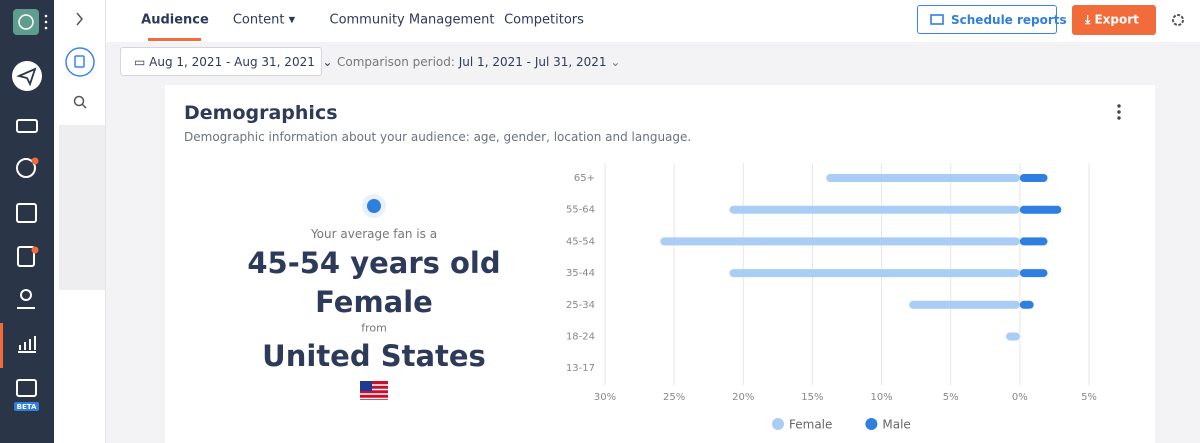 The height and width of the screenshot is (443, 1200). What do you see at coordinates (580, 368) in the screenshot?
I see `y-tick-label: 13-17` at bounding box center [580, 368].